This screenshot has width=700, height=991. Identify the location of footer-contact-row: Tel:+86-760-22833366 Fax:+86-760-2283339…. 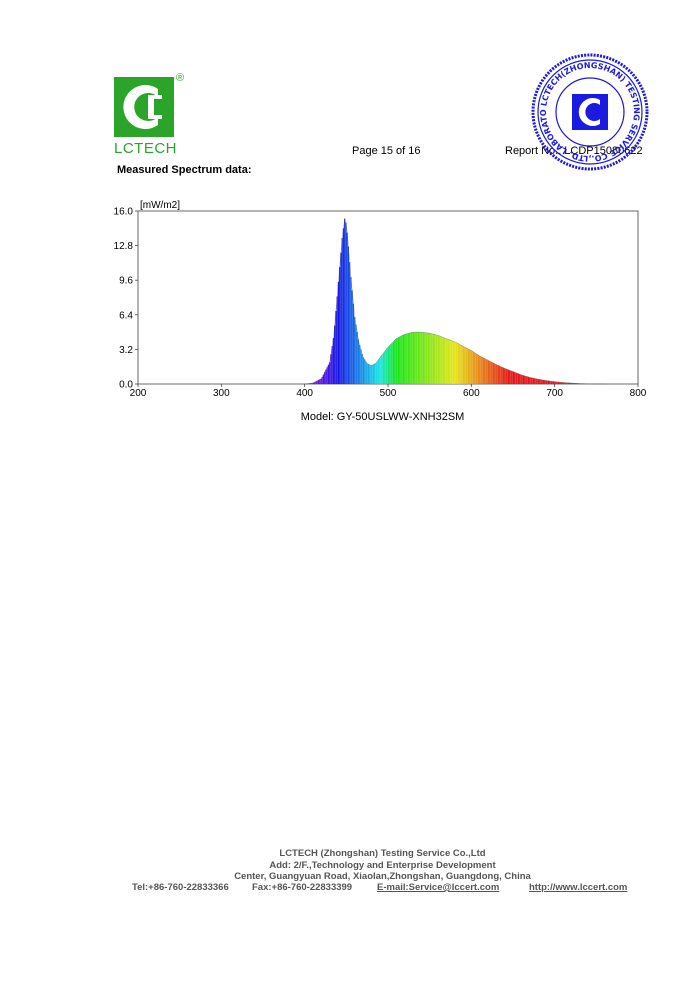
(379, 909).